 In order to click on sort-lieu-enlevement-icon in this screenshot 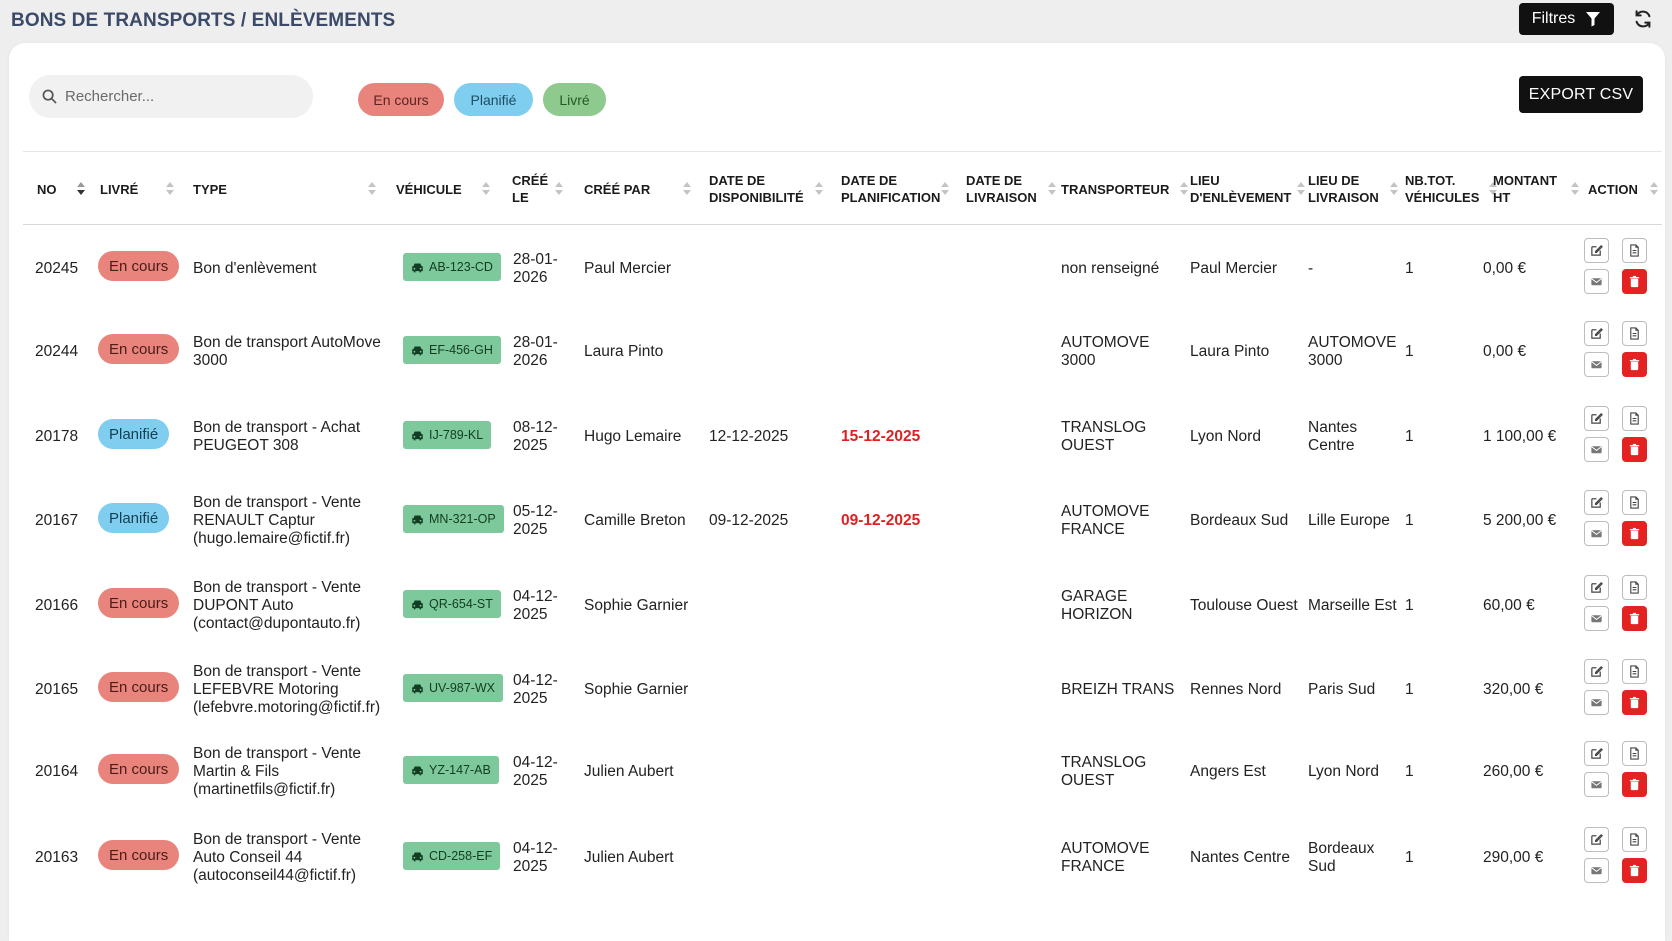, I will do `click(1301, 189)`.